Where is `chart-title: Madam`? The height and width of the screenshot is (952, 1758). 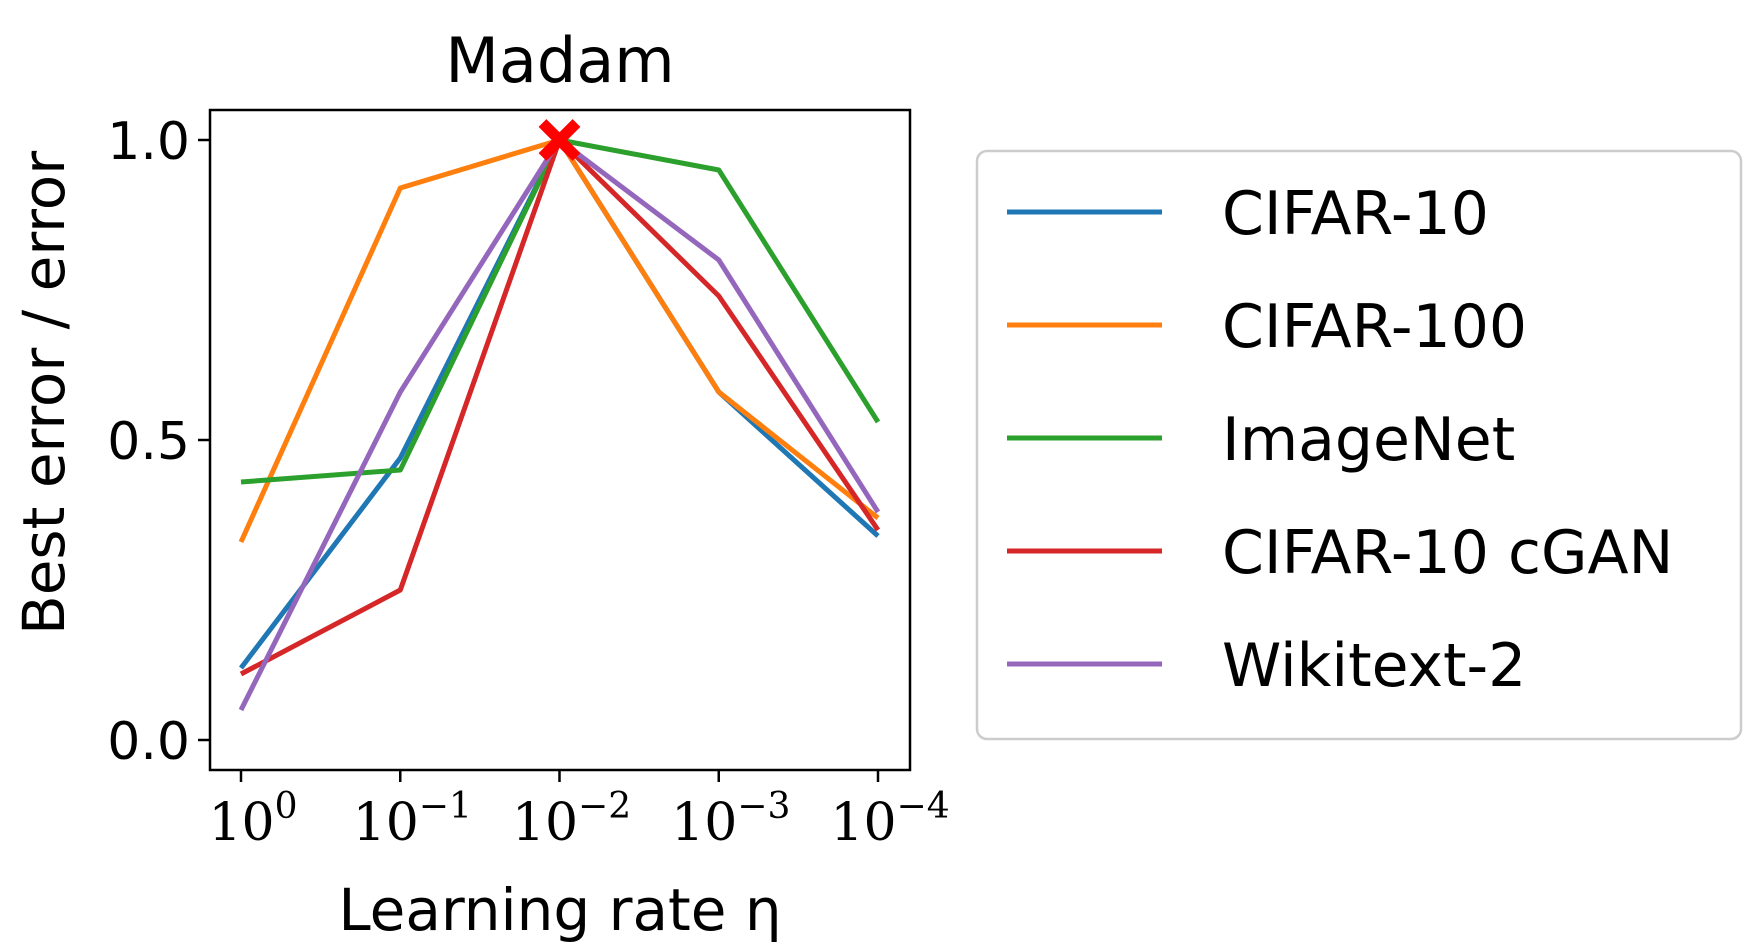 chart-title: Madam is located at coordinates (559, 60).